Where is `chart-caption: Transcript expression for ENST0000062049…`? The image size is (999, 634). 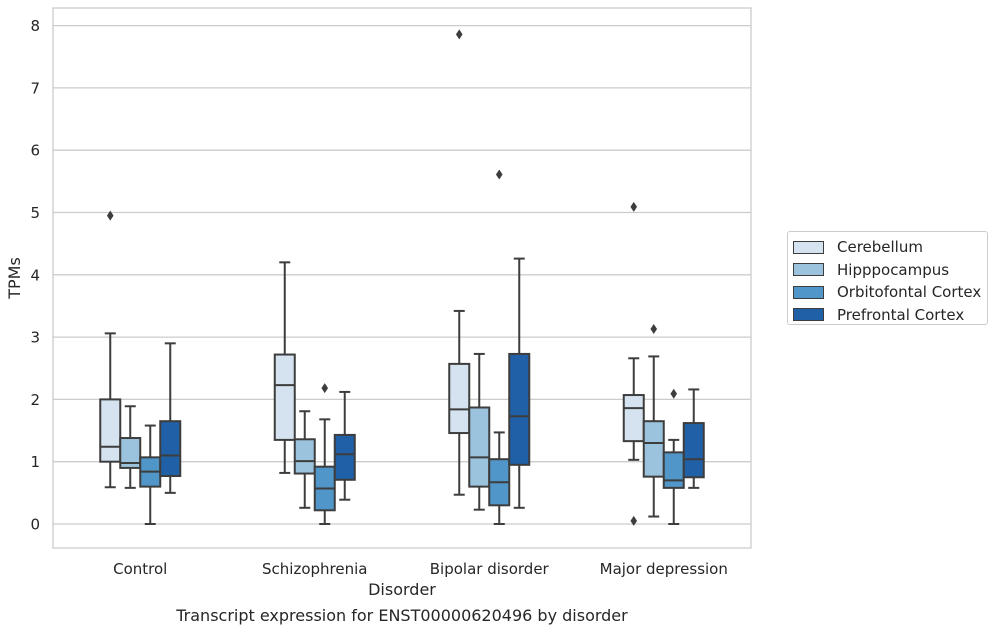 chart-caption: Transcript expression for ENST0000062049… is located at coordinates (402, 615).